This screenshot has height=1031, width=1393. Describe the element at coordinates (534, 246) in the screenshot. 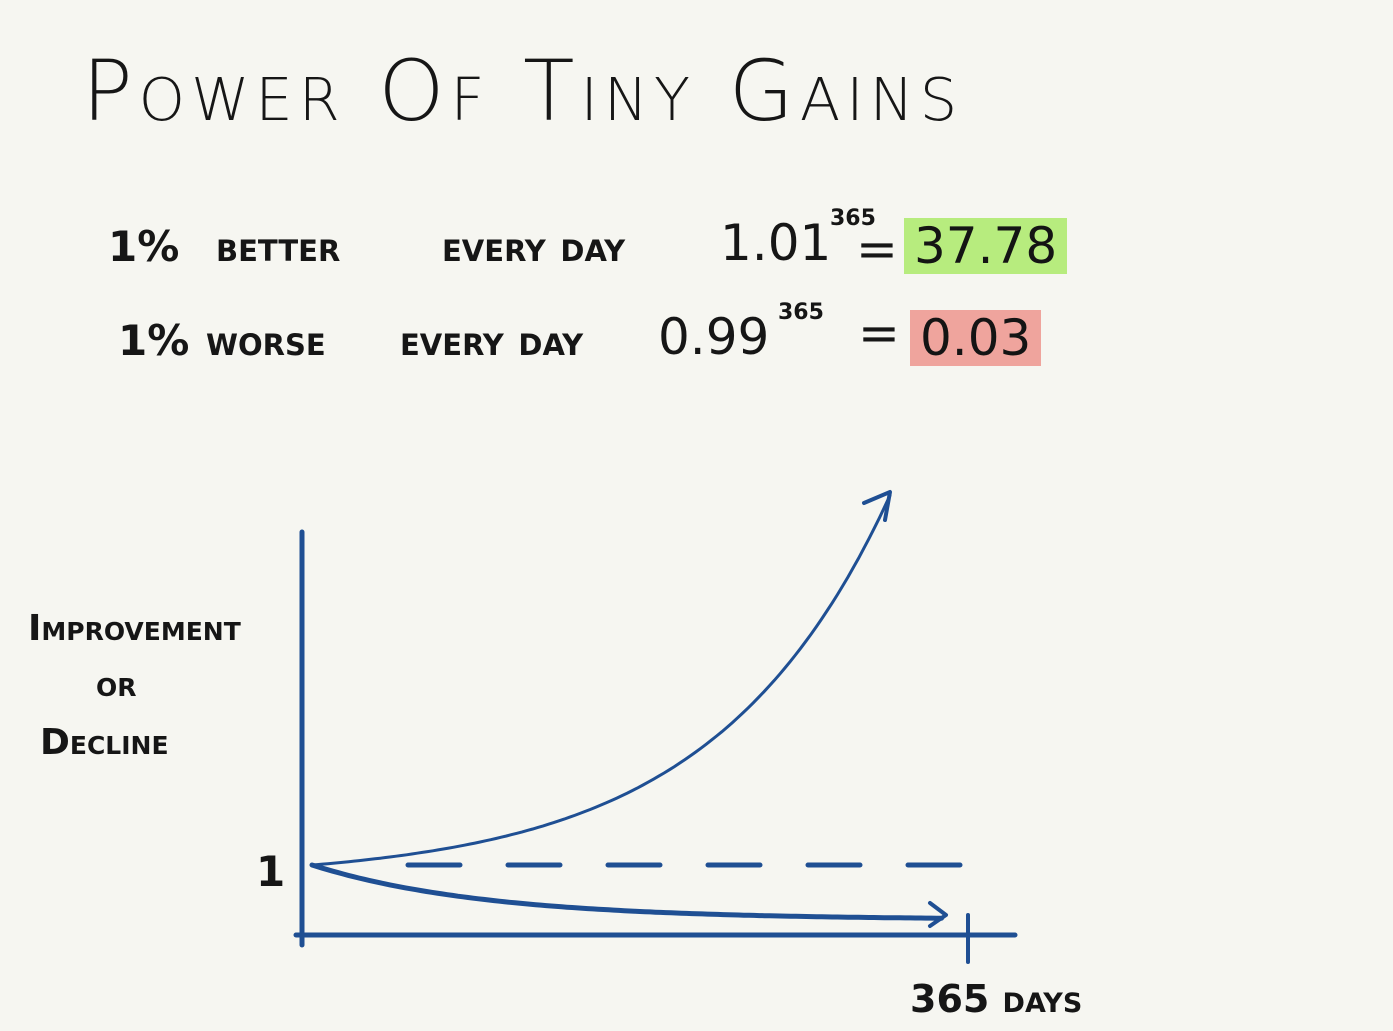

I see `better-every-day: every day` at that location.